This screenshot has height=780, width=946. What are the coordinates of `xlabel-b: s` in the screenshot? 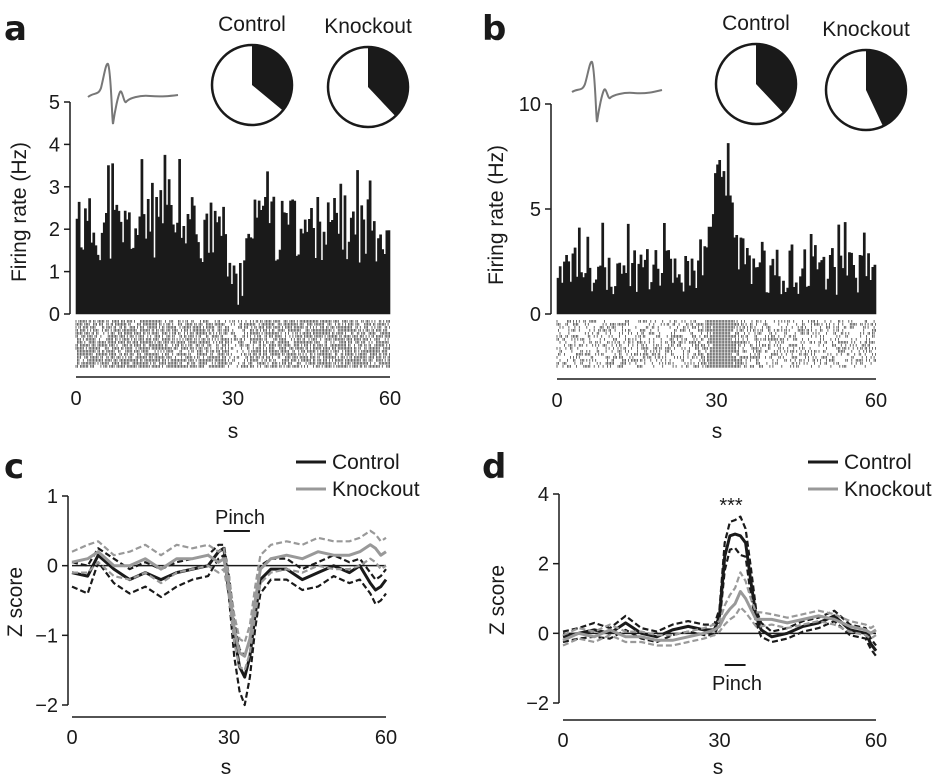 It's located at (717, 431).